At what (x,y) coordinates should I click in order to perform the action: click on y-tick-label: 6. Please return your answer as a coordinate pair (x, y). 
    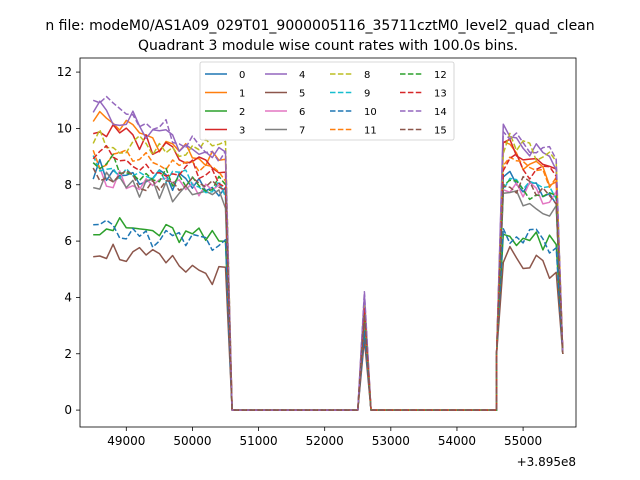
    Looking at the image, I should click on (68, 241).